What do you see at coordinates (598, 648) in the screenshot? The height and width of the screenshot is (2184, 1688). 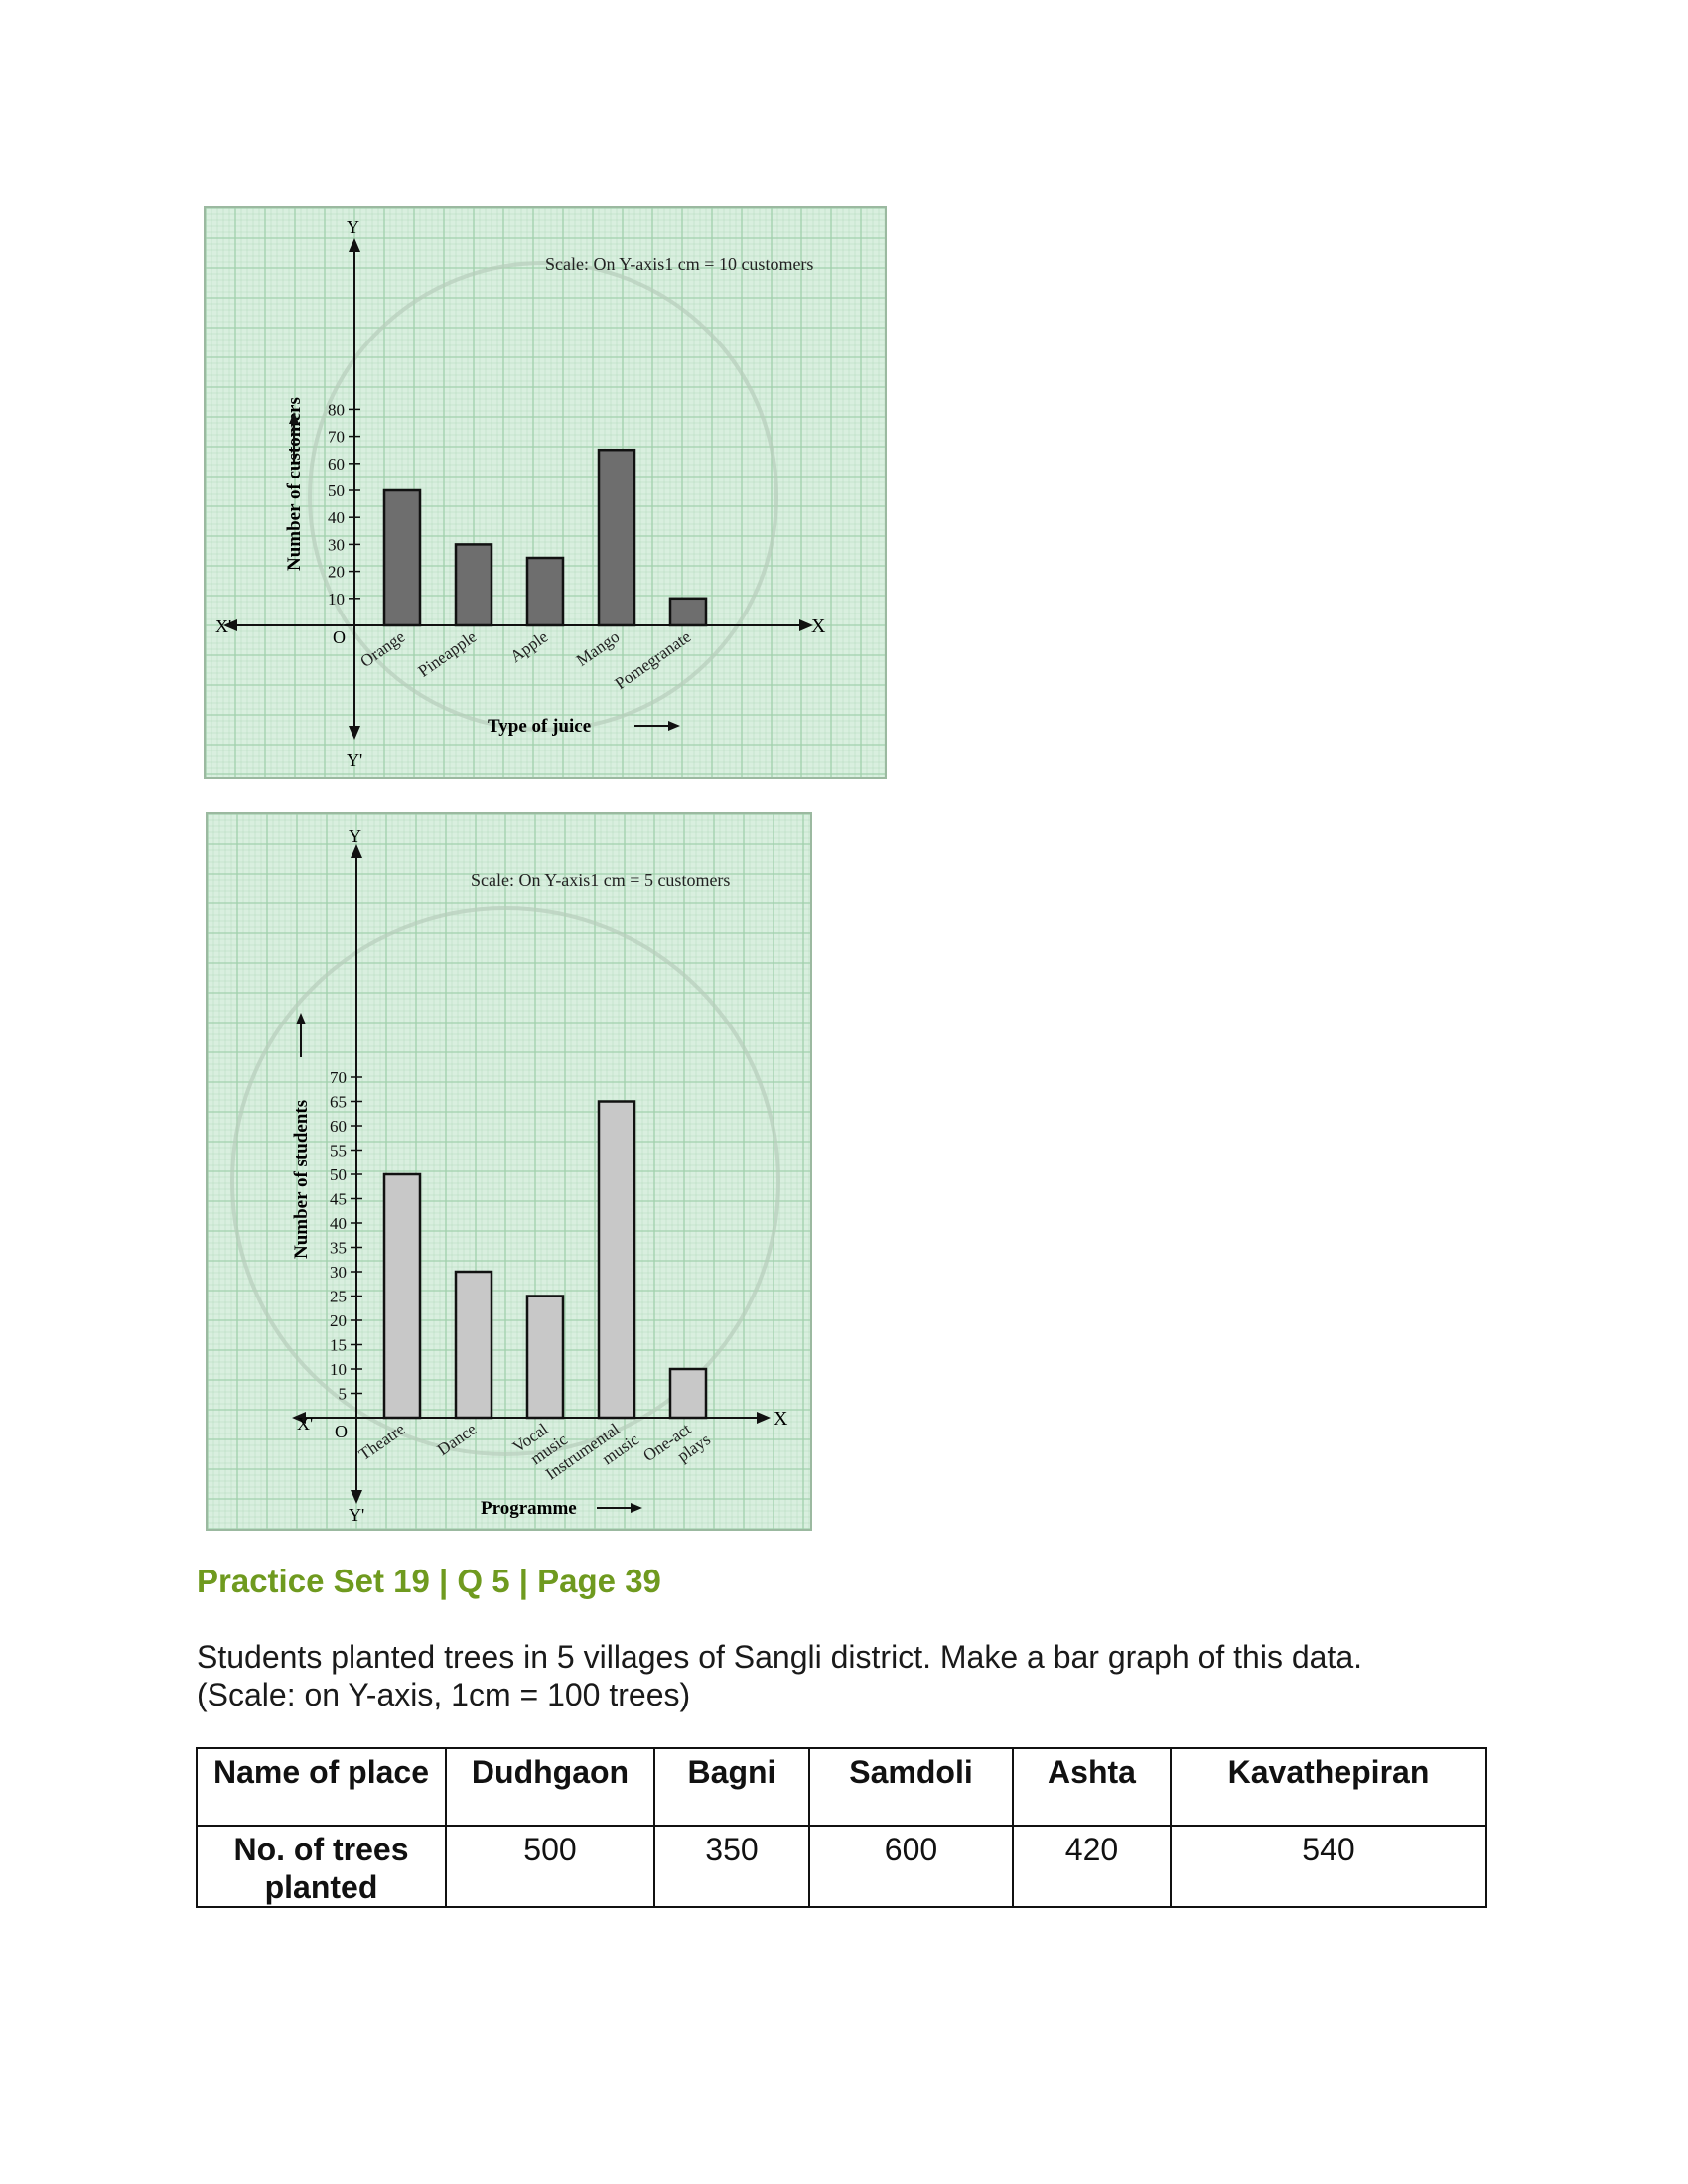 I see `x-category-label: Mango` at bounding box center [598, 648].